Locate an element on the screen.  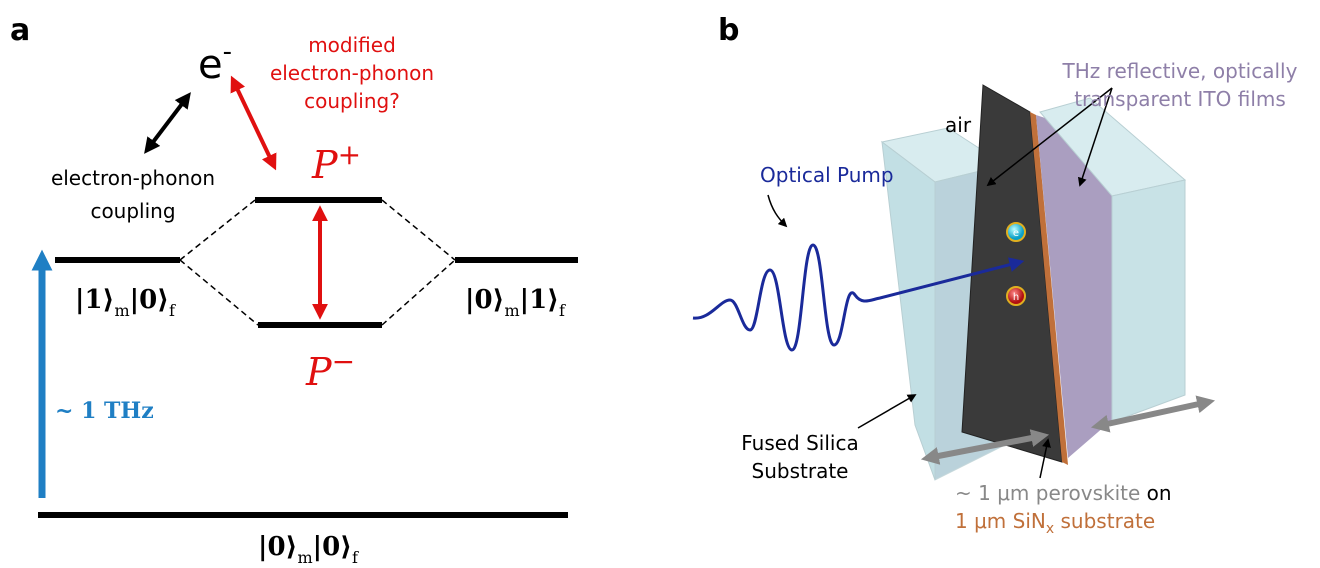
text-part: ~ 1 μm perovskite is located at coordinates (1047, 493).